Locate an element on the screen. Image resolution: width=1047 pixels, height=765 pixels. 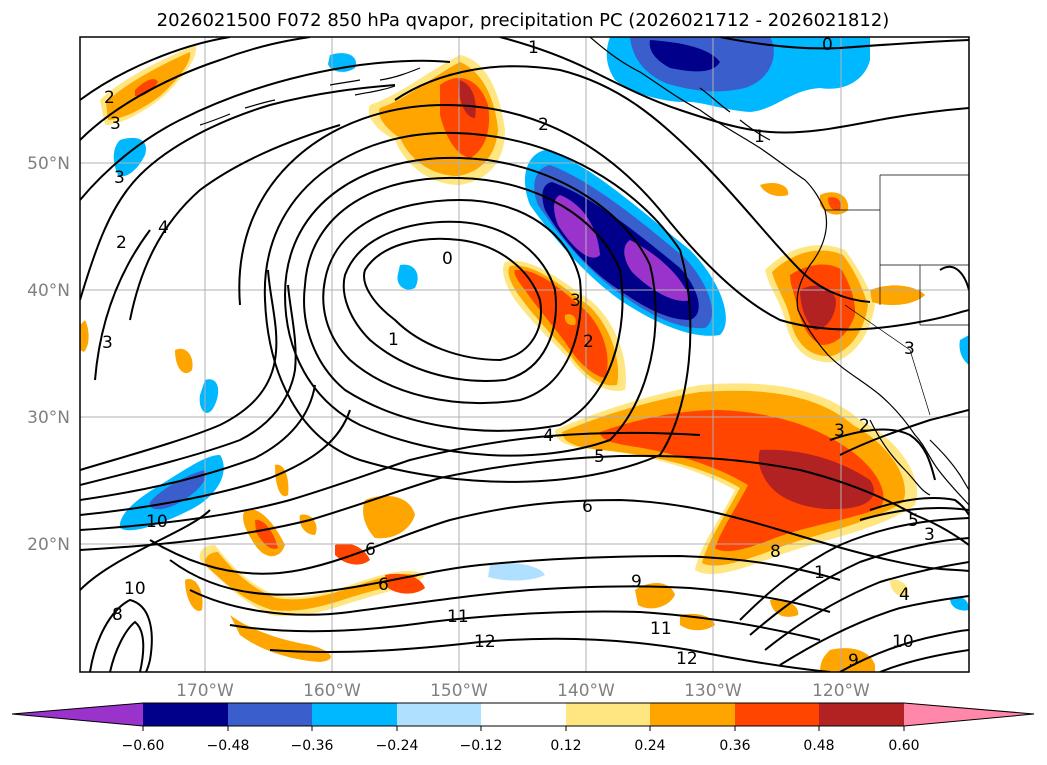
contour-2-west is located at coordinates (238, 192).